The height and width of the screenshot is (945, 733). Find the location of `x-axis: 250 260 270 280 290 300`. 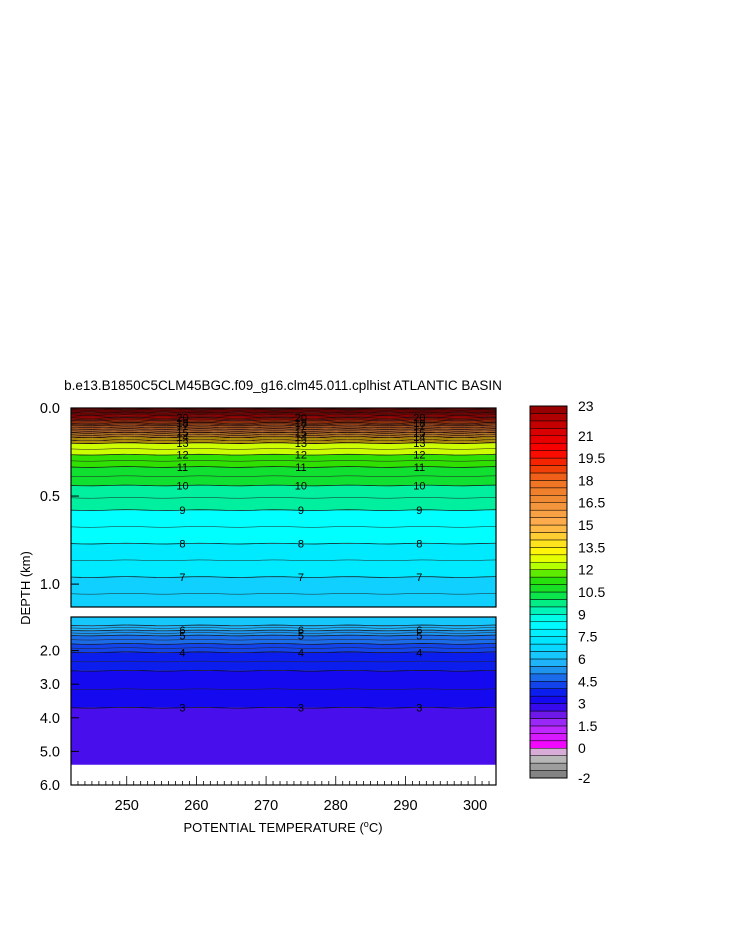

x-axis: 250 260 270 280 290 300 is located at coordinates (283, 795).